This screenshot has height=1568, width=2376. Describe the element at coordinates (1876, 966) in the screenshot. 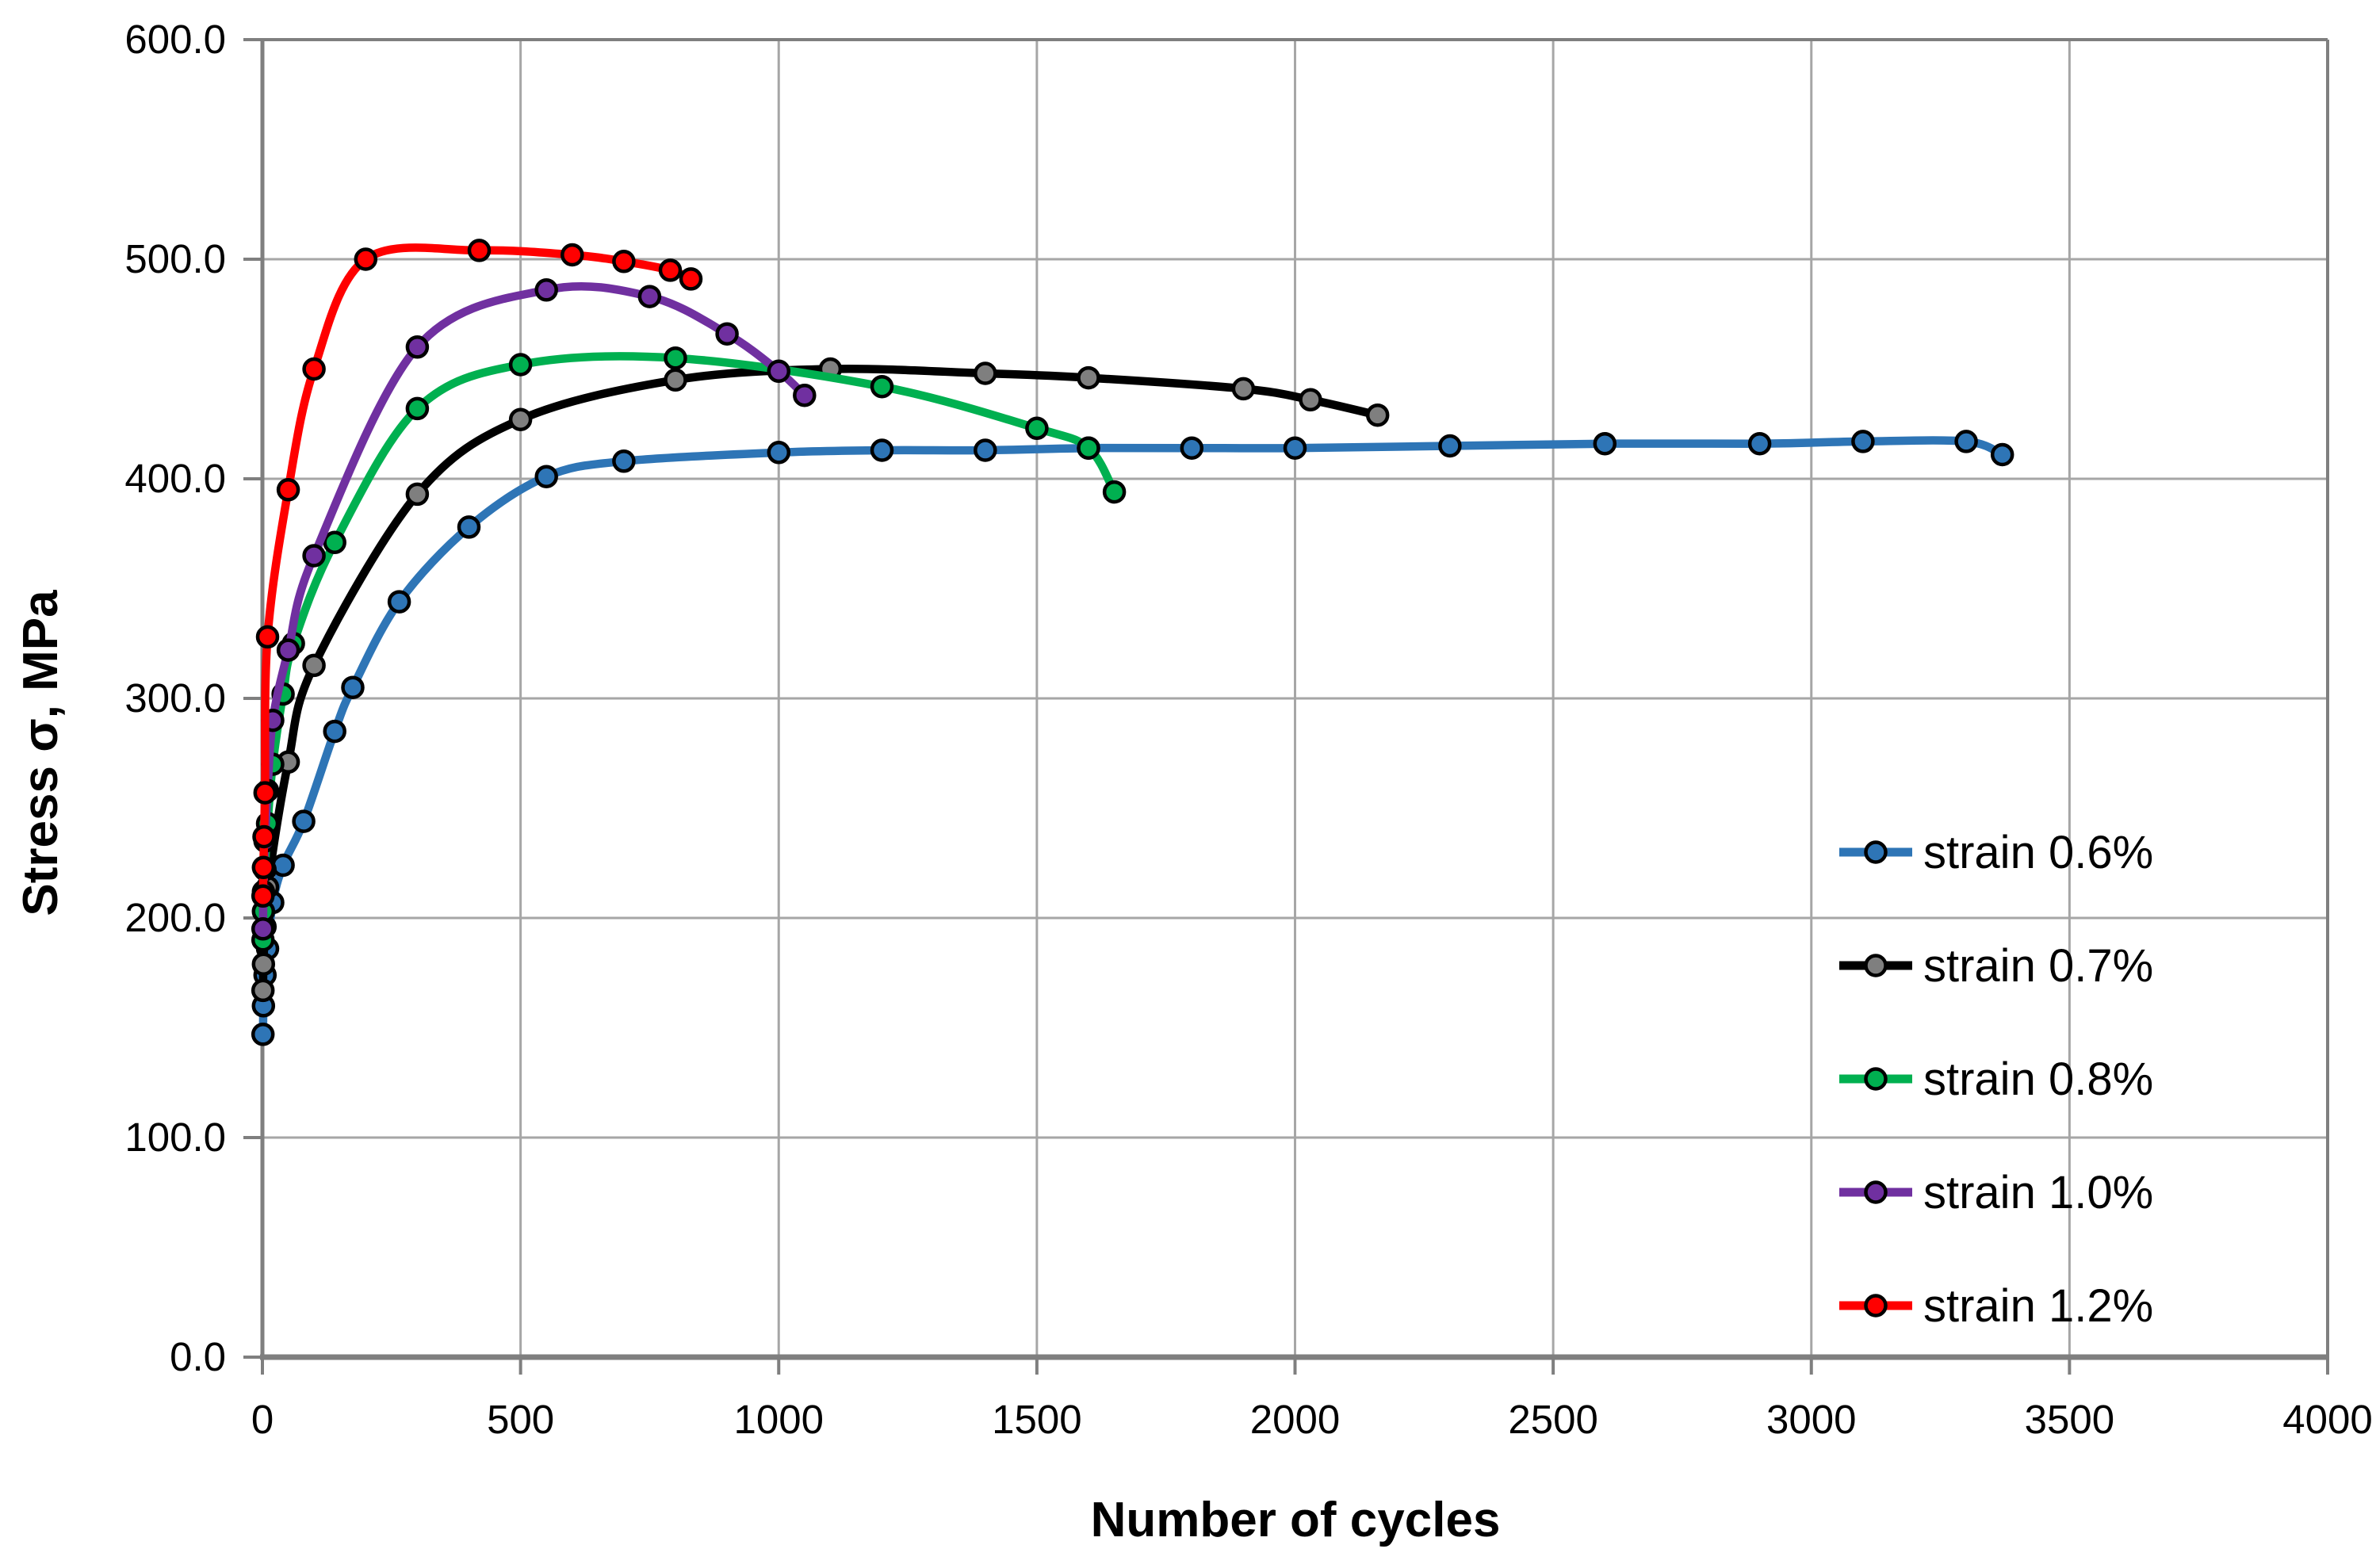

I see `legend-marker-strain-0.7-` at that location.